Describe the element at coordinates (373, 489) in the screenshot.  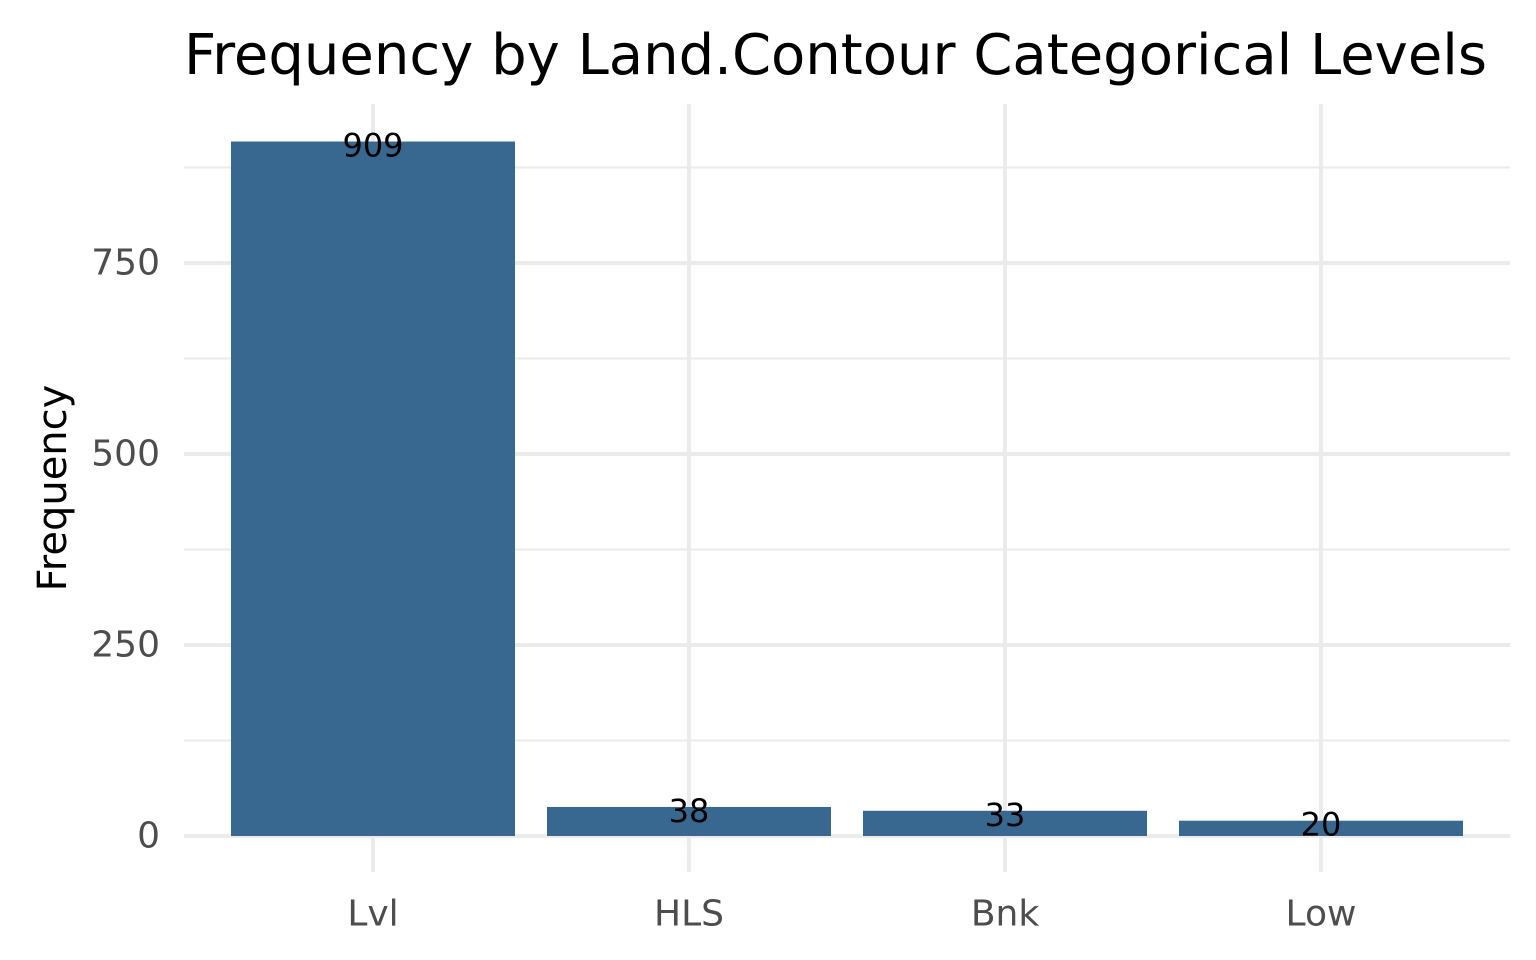
I see `bar-lvl` at that location.